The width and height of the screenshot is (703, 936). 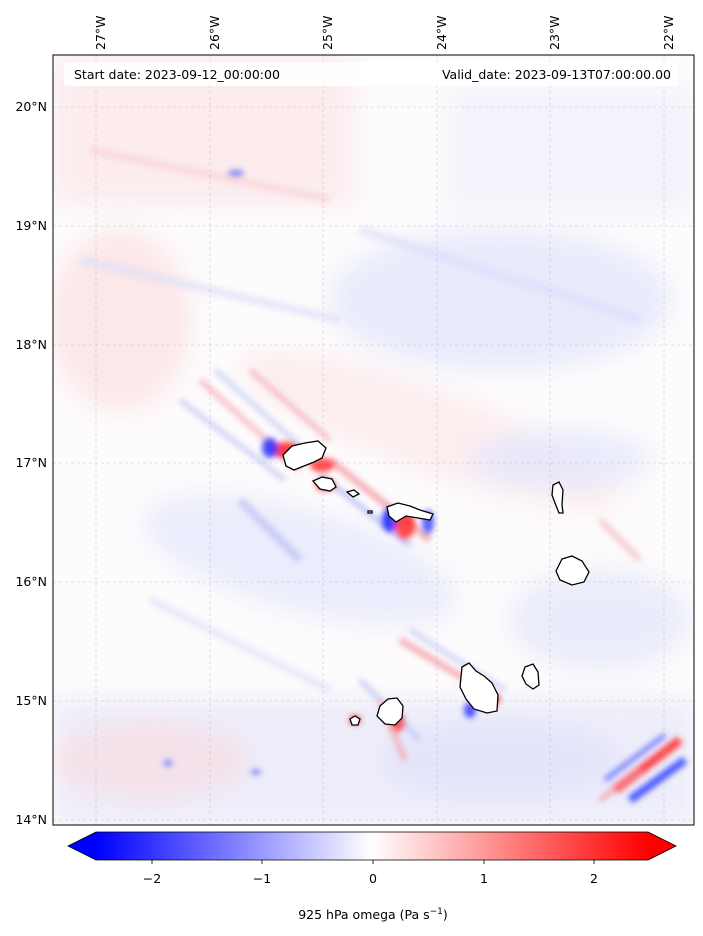 What do you see at coordinates (436, 583) in the screenshot?
I see `coastlines` at bounding box center [436, 583].